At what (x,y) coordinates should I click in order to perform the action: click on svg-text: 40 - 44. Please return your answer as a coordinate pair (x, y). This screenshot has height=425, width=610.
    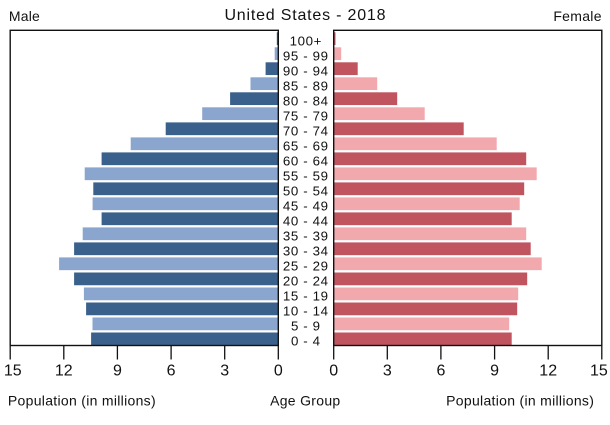
    Looking at the image, I should click on (306, 221).